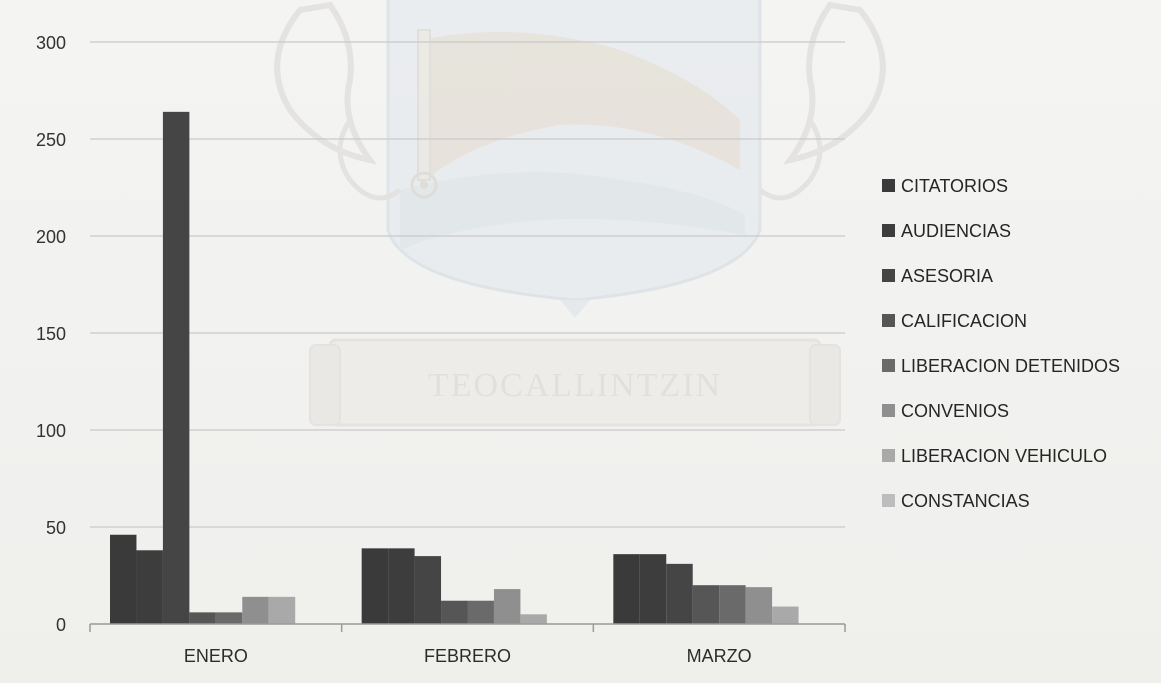  I want to click on legend-label: CALIFICACION, so click(964, 321).